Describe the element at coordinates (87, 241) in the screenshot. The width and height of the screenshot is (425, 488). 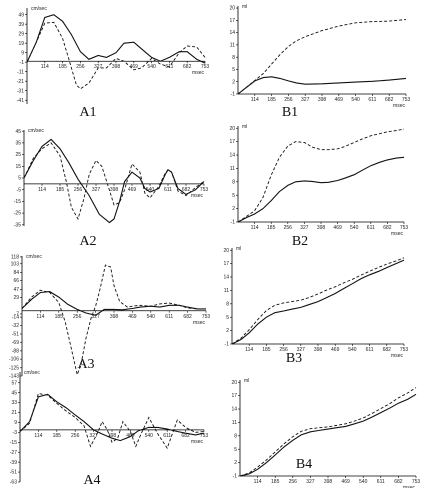
I see `panel-label: A2` at that location.